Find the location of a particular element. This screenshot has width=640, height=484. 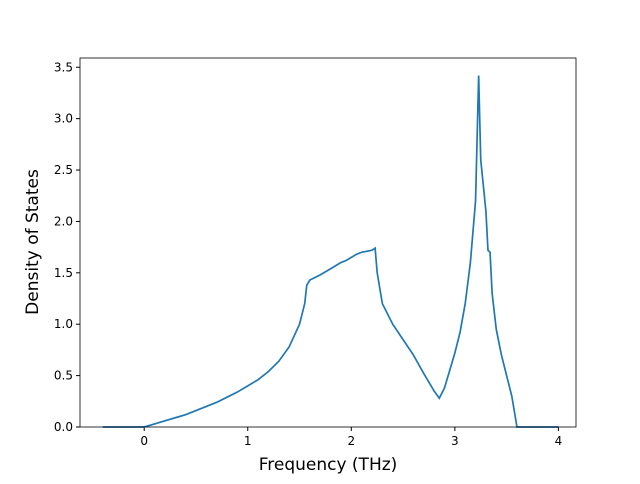

x-tick-label: 0 is located at coordinates (144, 441).